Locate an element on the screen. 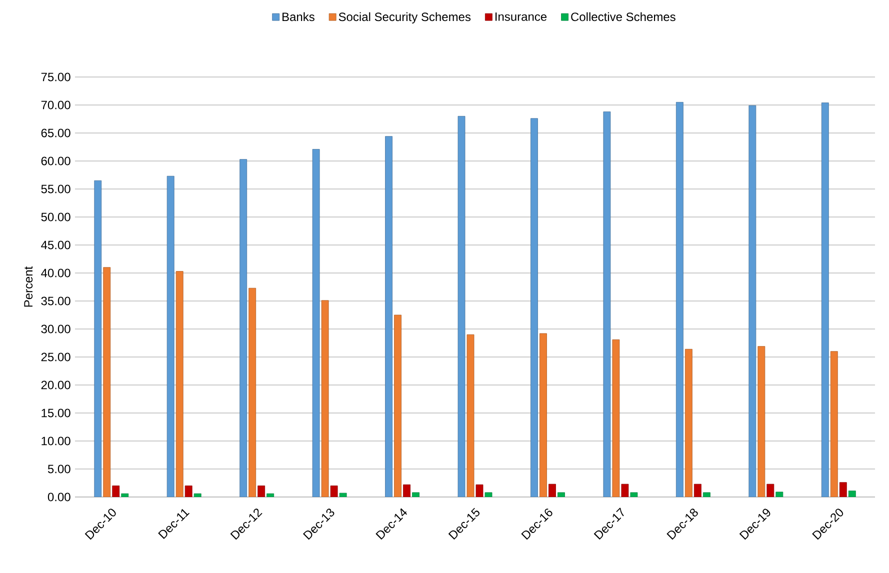 The image size is (889, 573). y-tick-label: 40.00 is located at coordinates (55, 273).